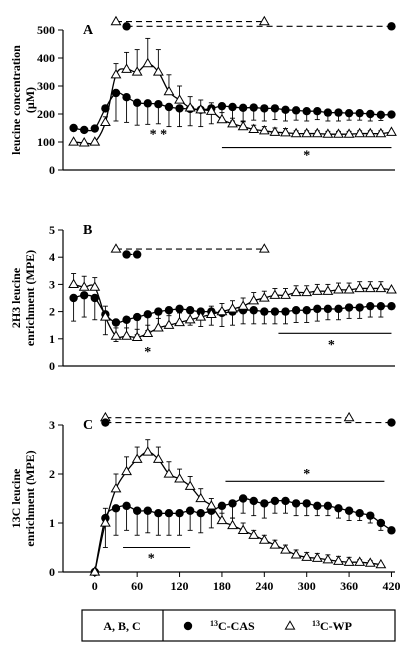  I want to click on series-line, so click(237, 512).